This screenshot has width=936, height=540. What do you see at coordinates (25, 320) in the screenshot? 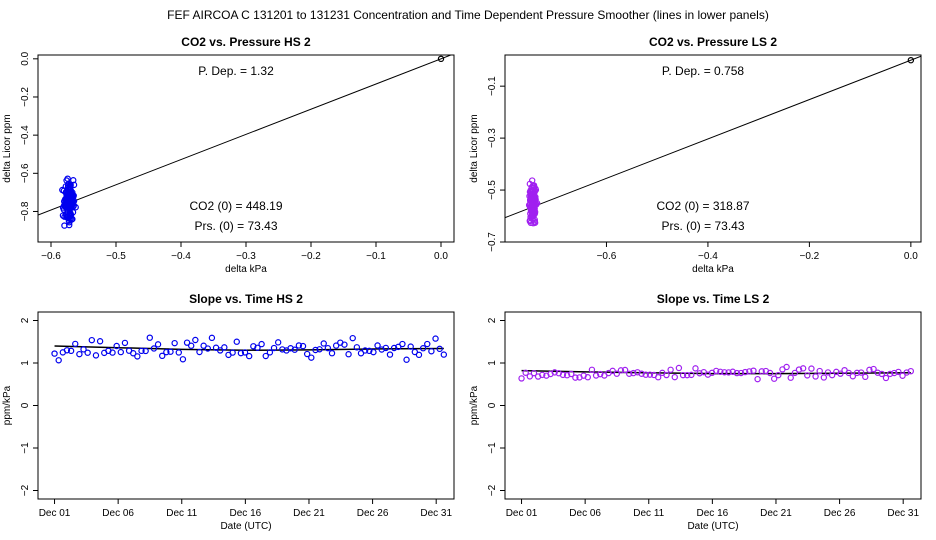
I see `y-tick-label: 2` at bounding box center [25, 320].